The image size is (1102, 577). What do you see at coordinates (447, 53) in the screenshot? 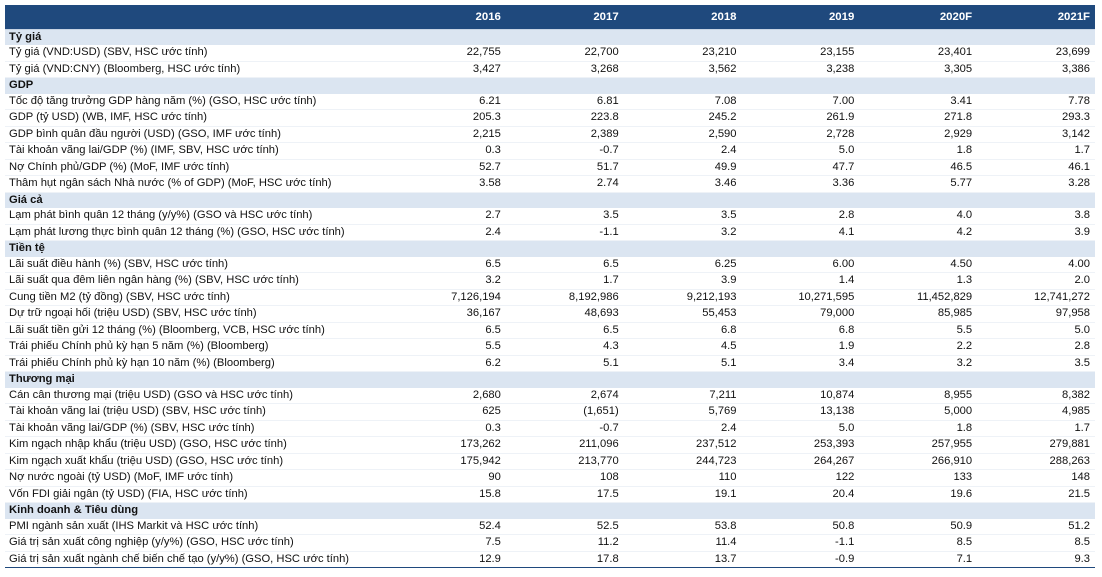
I see `value-cell: 22,755` at bounding box center [447, 53].